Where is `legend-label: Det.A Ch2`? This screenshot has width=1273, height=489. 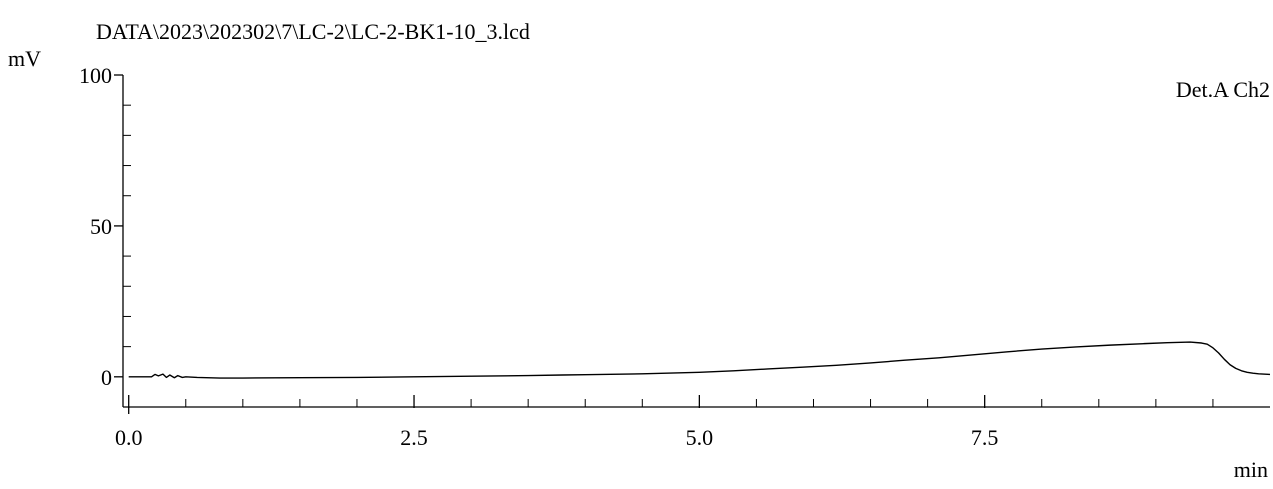 legend-label: Det.A Ch2 is located at coordinates (1223, 89).